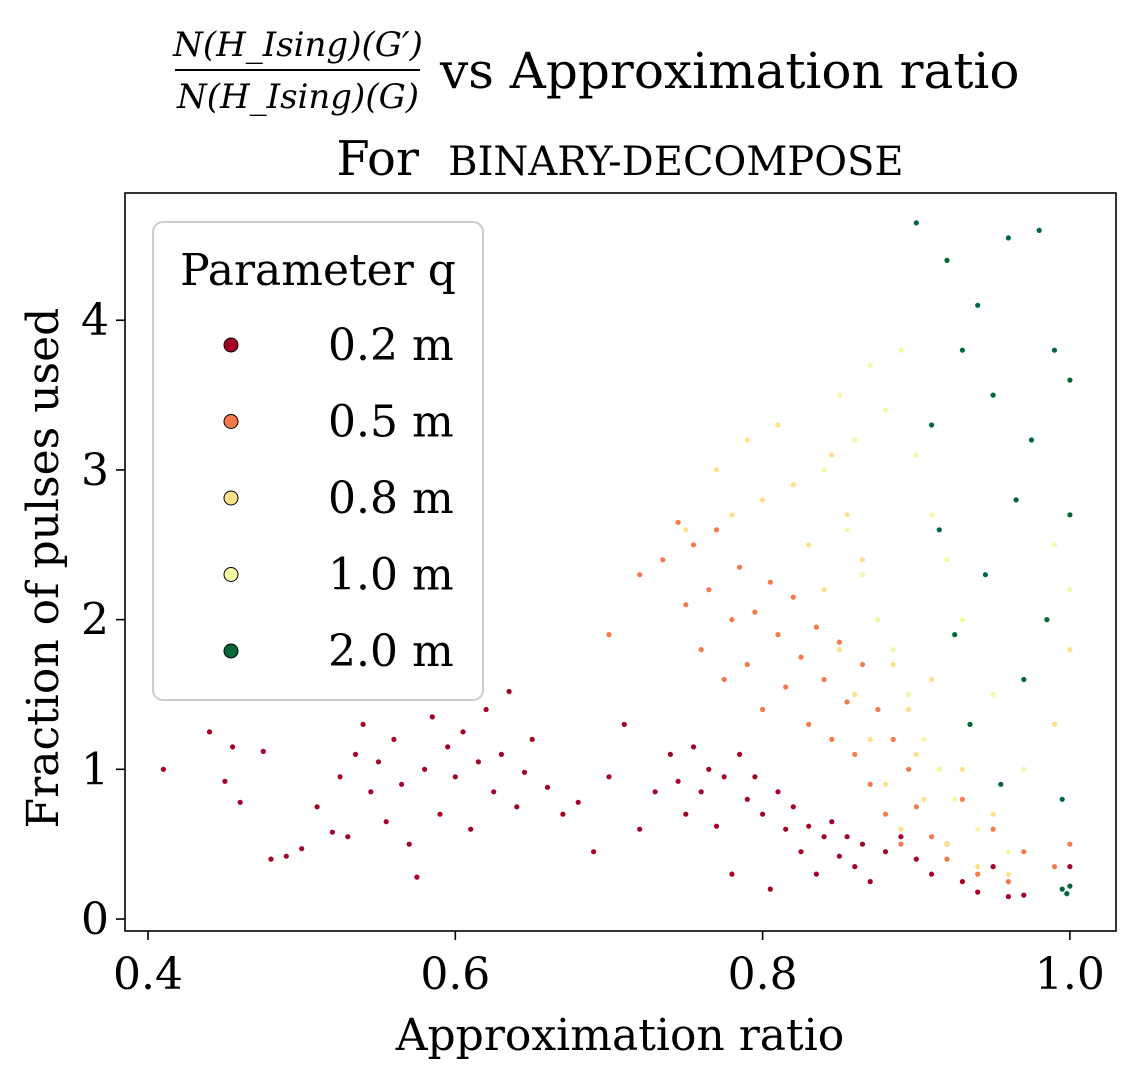 The height and width of the screenshot is (1082, 1137). What do you see at coordinates (391, 651) in the screenshot?
I see `legend-label: 2.0 m` at bounding box center [391, 651].